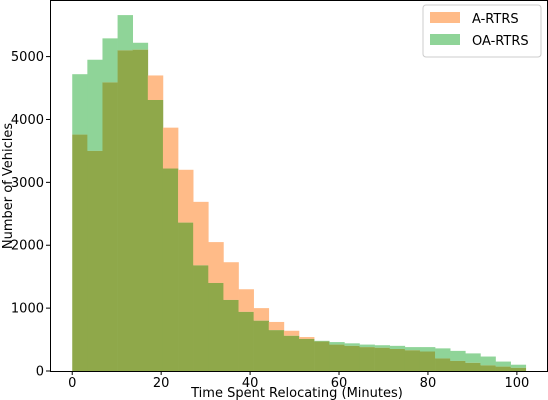  Describe the element at coordinates (27, 183) in the screenshot. I see `y-tick-label: 3000` at that location.